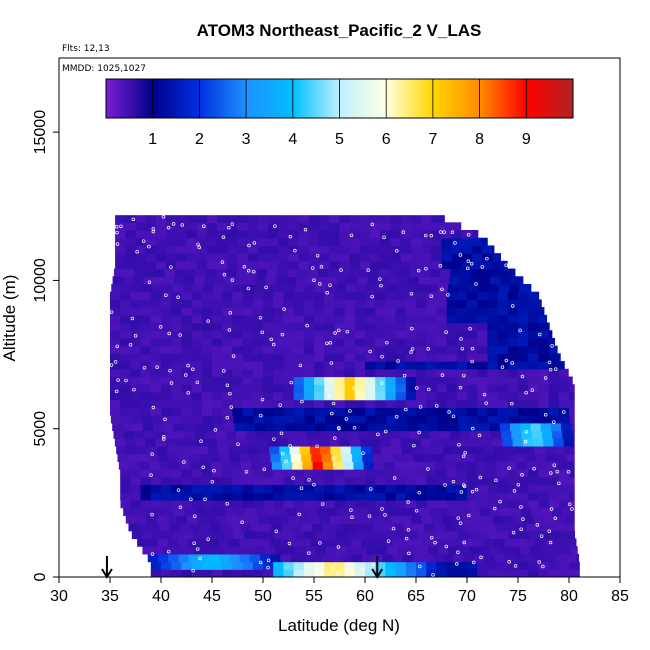 The width and height of the screenshot is (650, 650). Describe the element at coordinates (246, 139) in the screenshot. I see `colorbar-tick-label: 3` at that location.